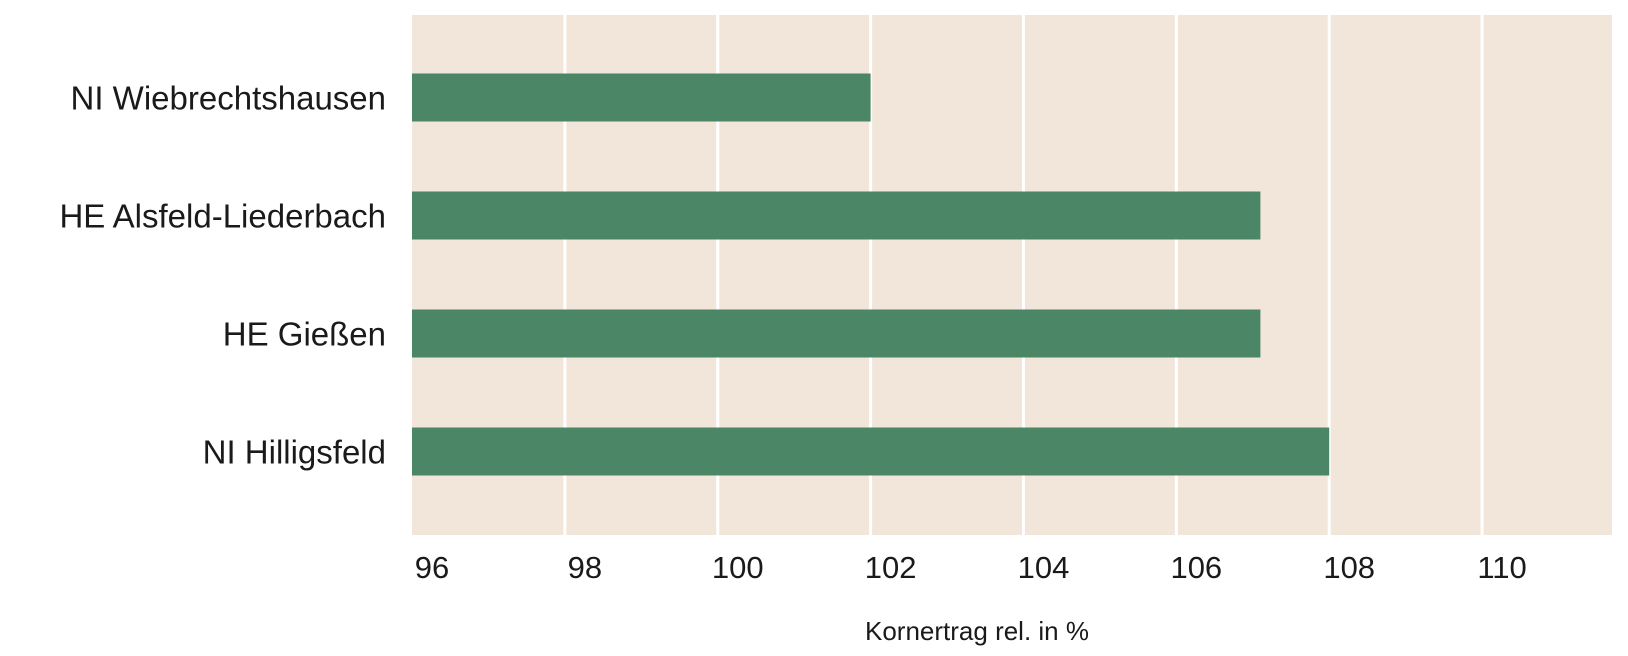  Describe the element at coordinates (432, 567) in the screenshot. I see `x-tick-label-96: 96` at that location.